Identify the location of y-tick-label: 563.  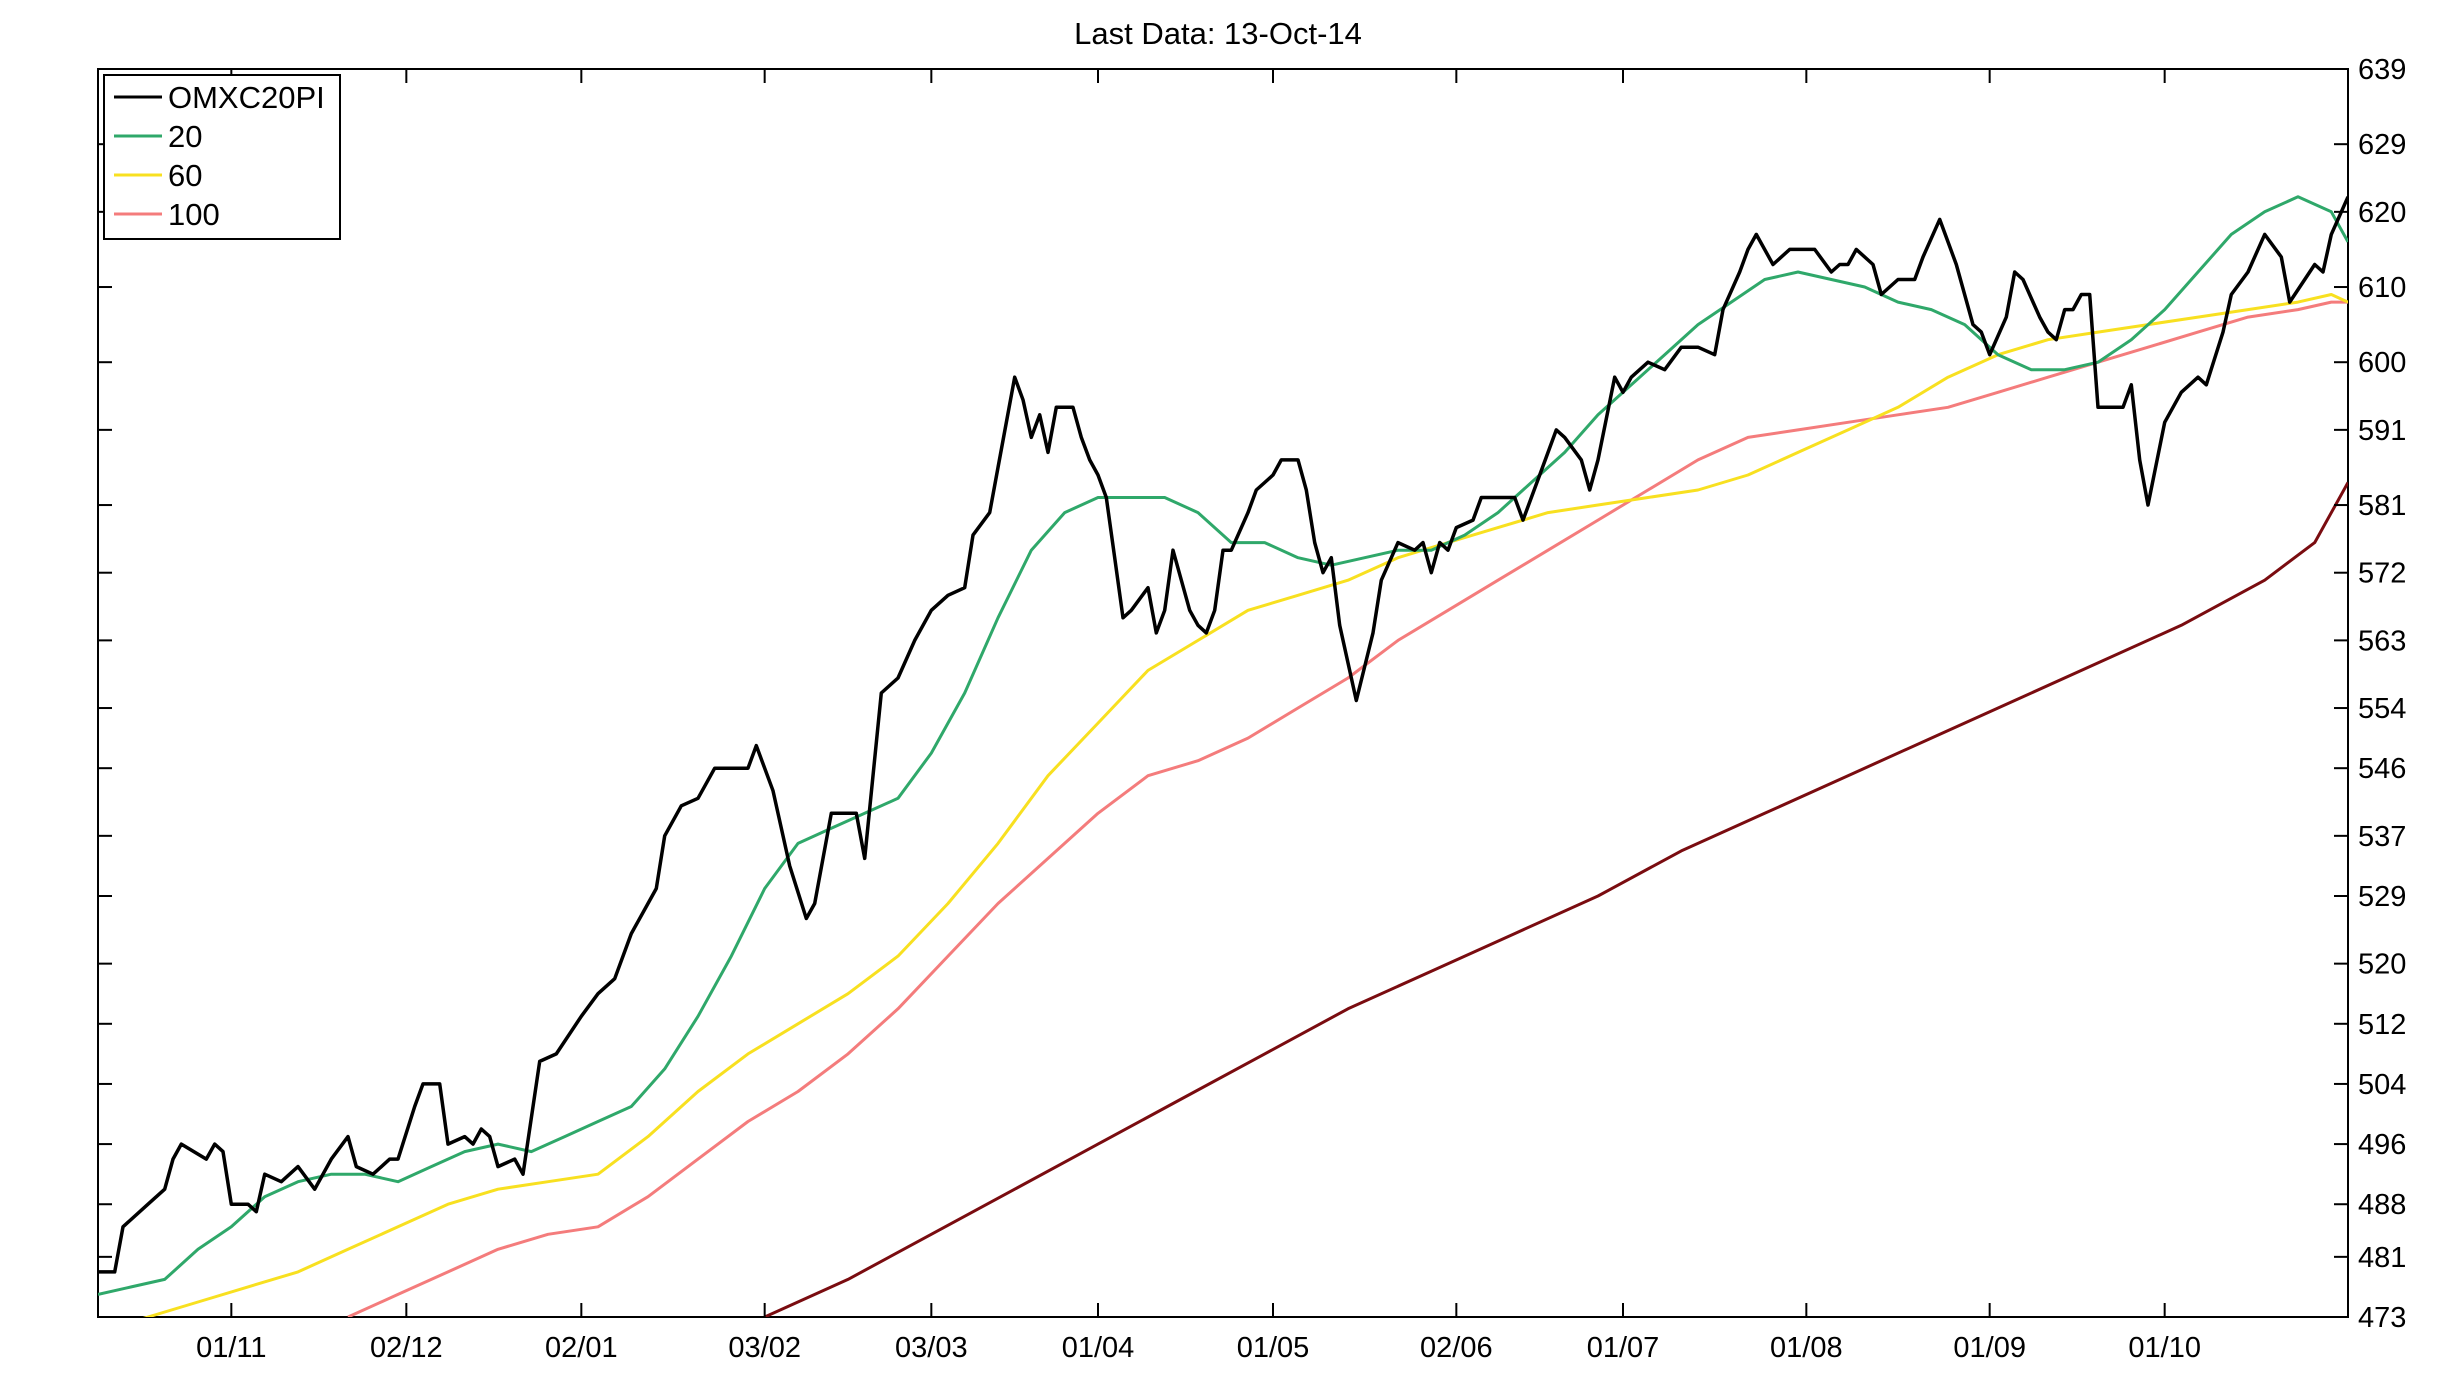
(2382, 641).